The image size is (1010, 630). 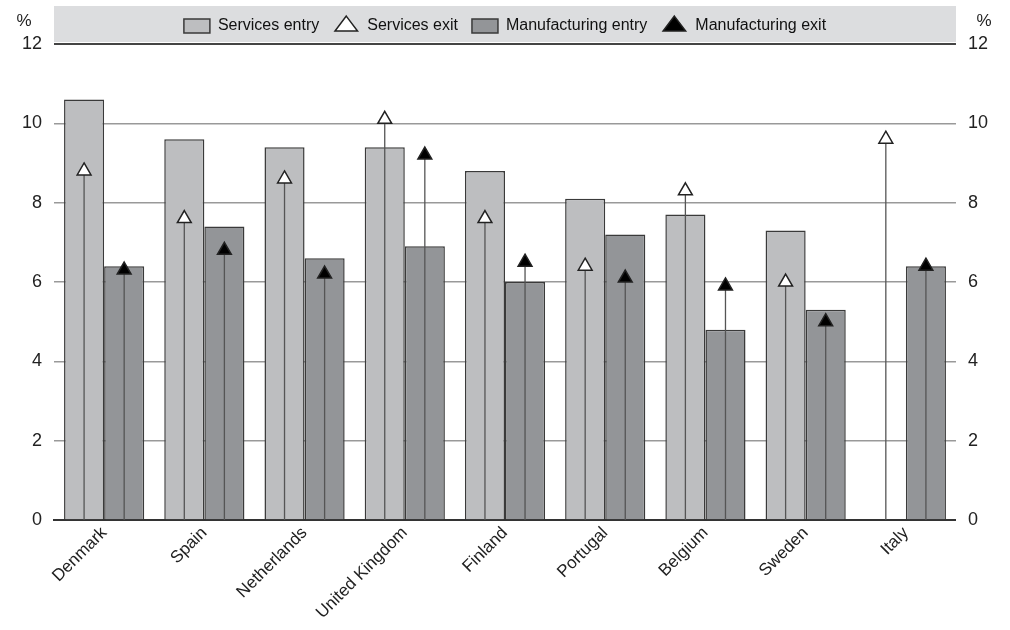 I want to click on y-tick-label: 10, so click(x=32, y=122).